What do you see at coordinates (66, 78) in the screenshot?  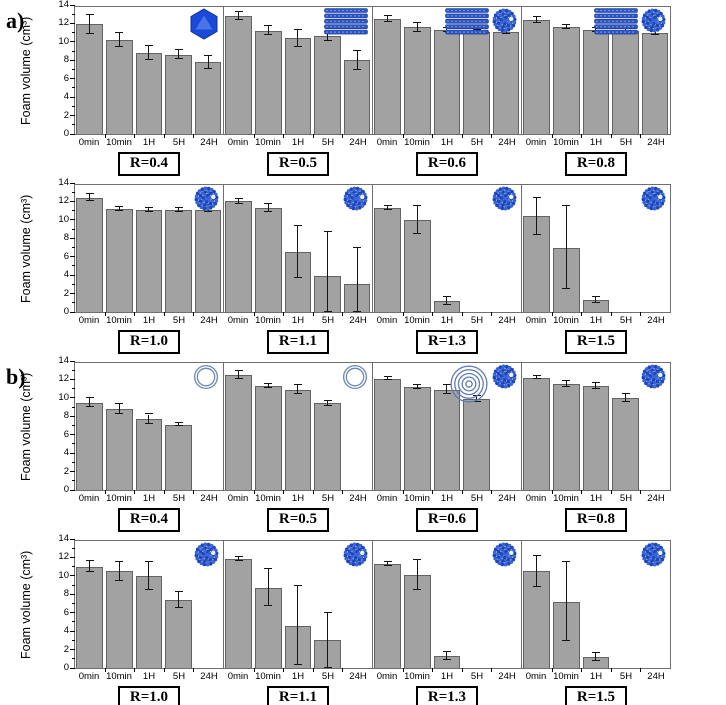 I see `y-tick-label: 6` at bounding box center [66, 78].